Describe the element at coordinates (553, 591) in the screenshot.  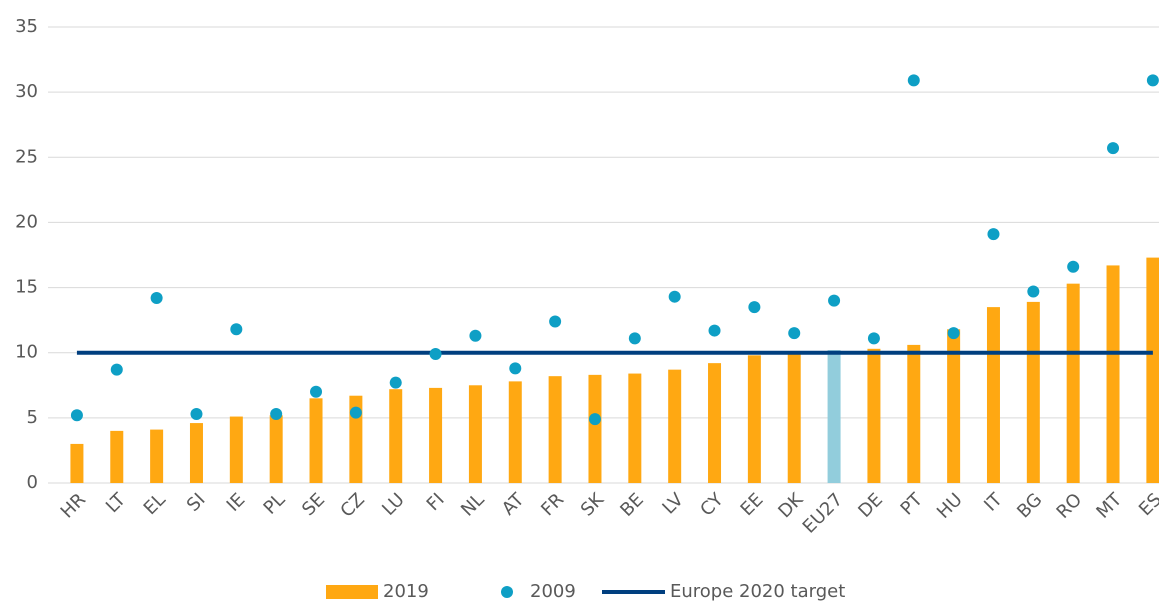
I see `legend-label: 2009` at that location.